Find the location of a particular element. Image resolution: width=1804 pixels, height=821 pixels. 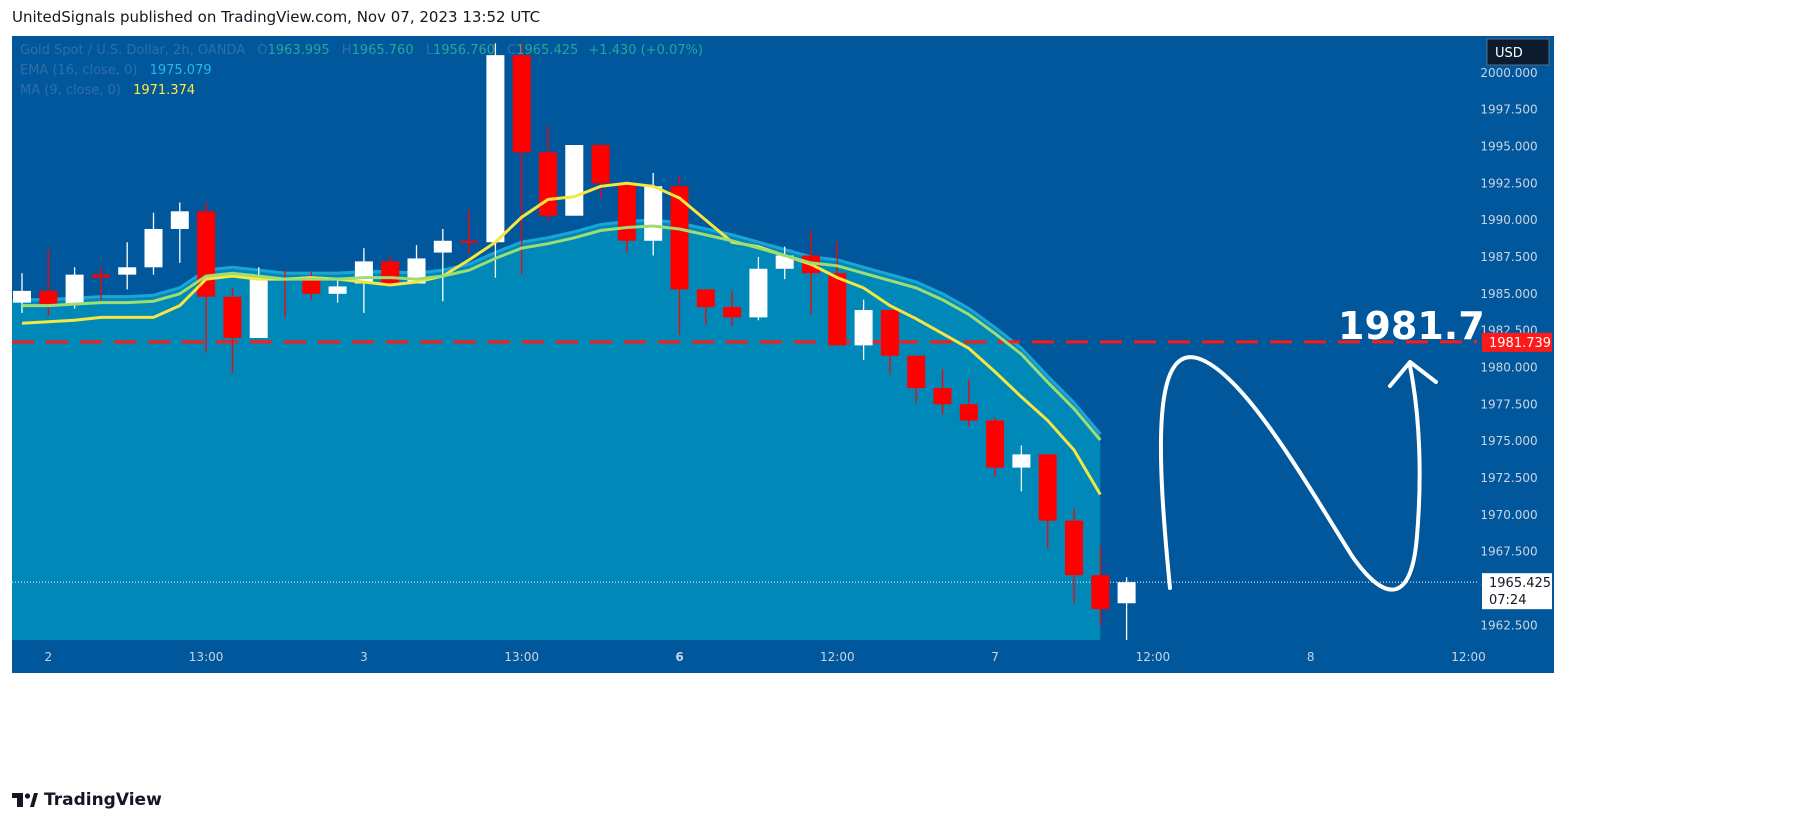

arrow-head is located at coordinates (1413, 374).